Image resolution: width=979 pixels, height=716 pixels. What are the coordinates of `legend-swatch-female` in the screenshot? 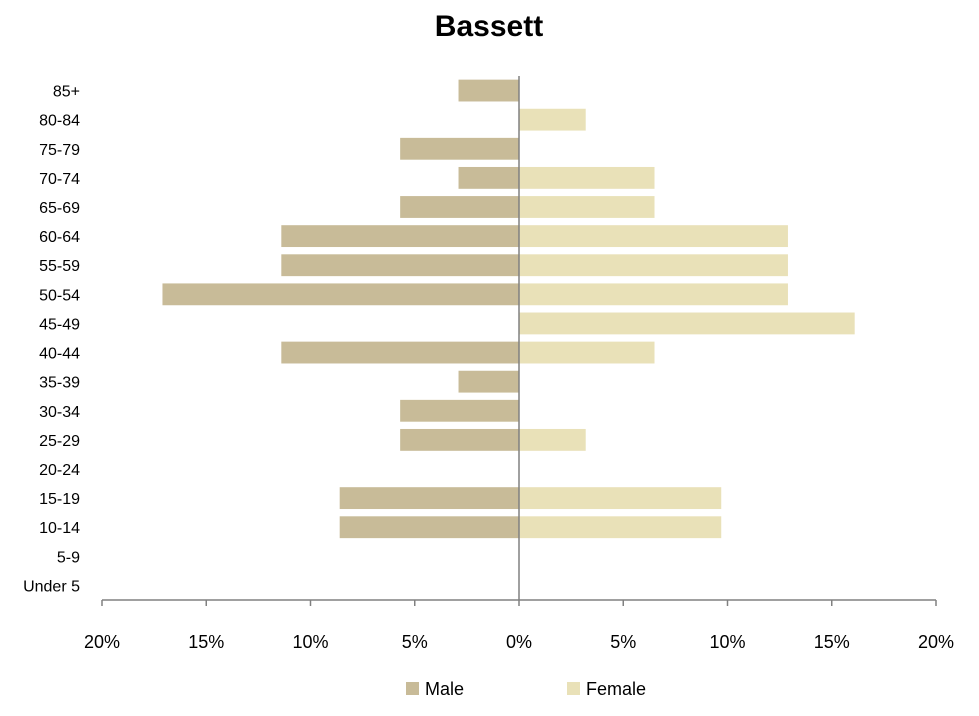 It's located at (573, 688).